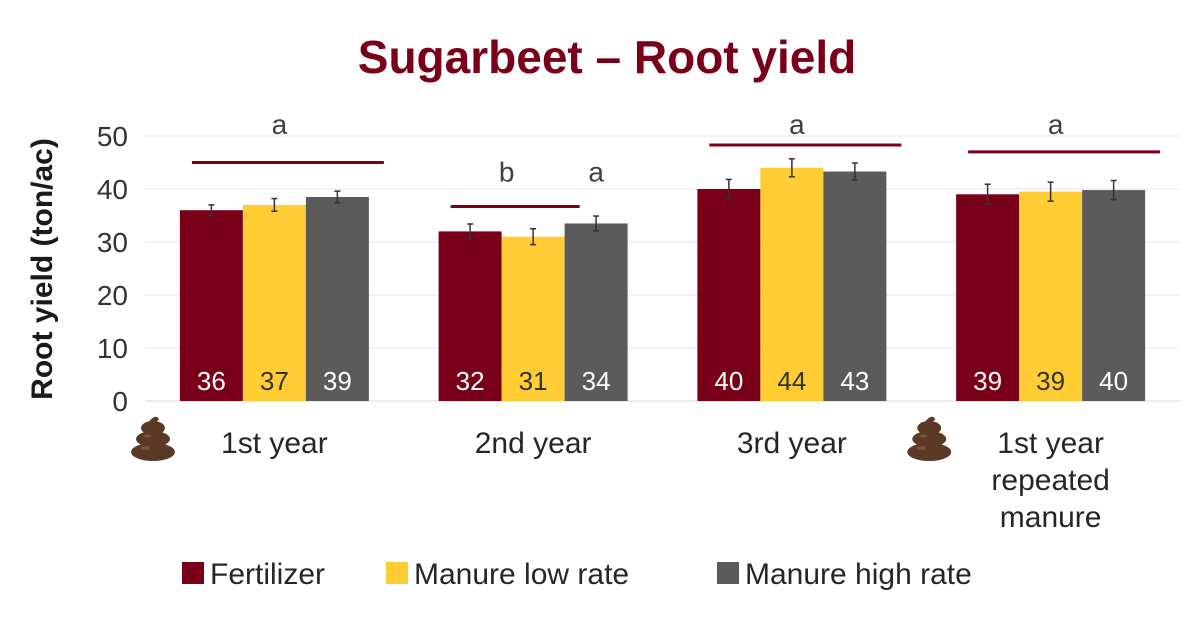 The height and width of the screenshot is (627, 1200). What do you see at coordinates (791, 381) in the screenshot?
I see `data-label: 44` at bounding box center [791, 381].